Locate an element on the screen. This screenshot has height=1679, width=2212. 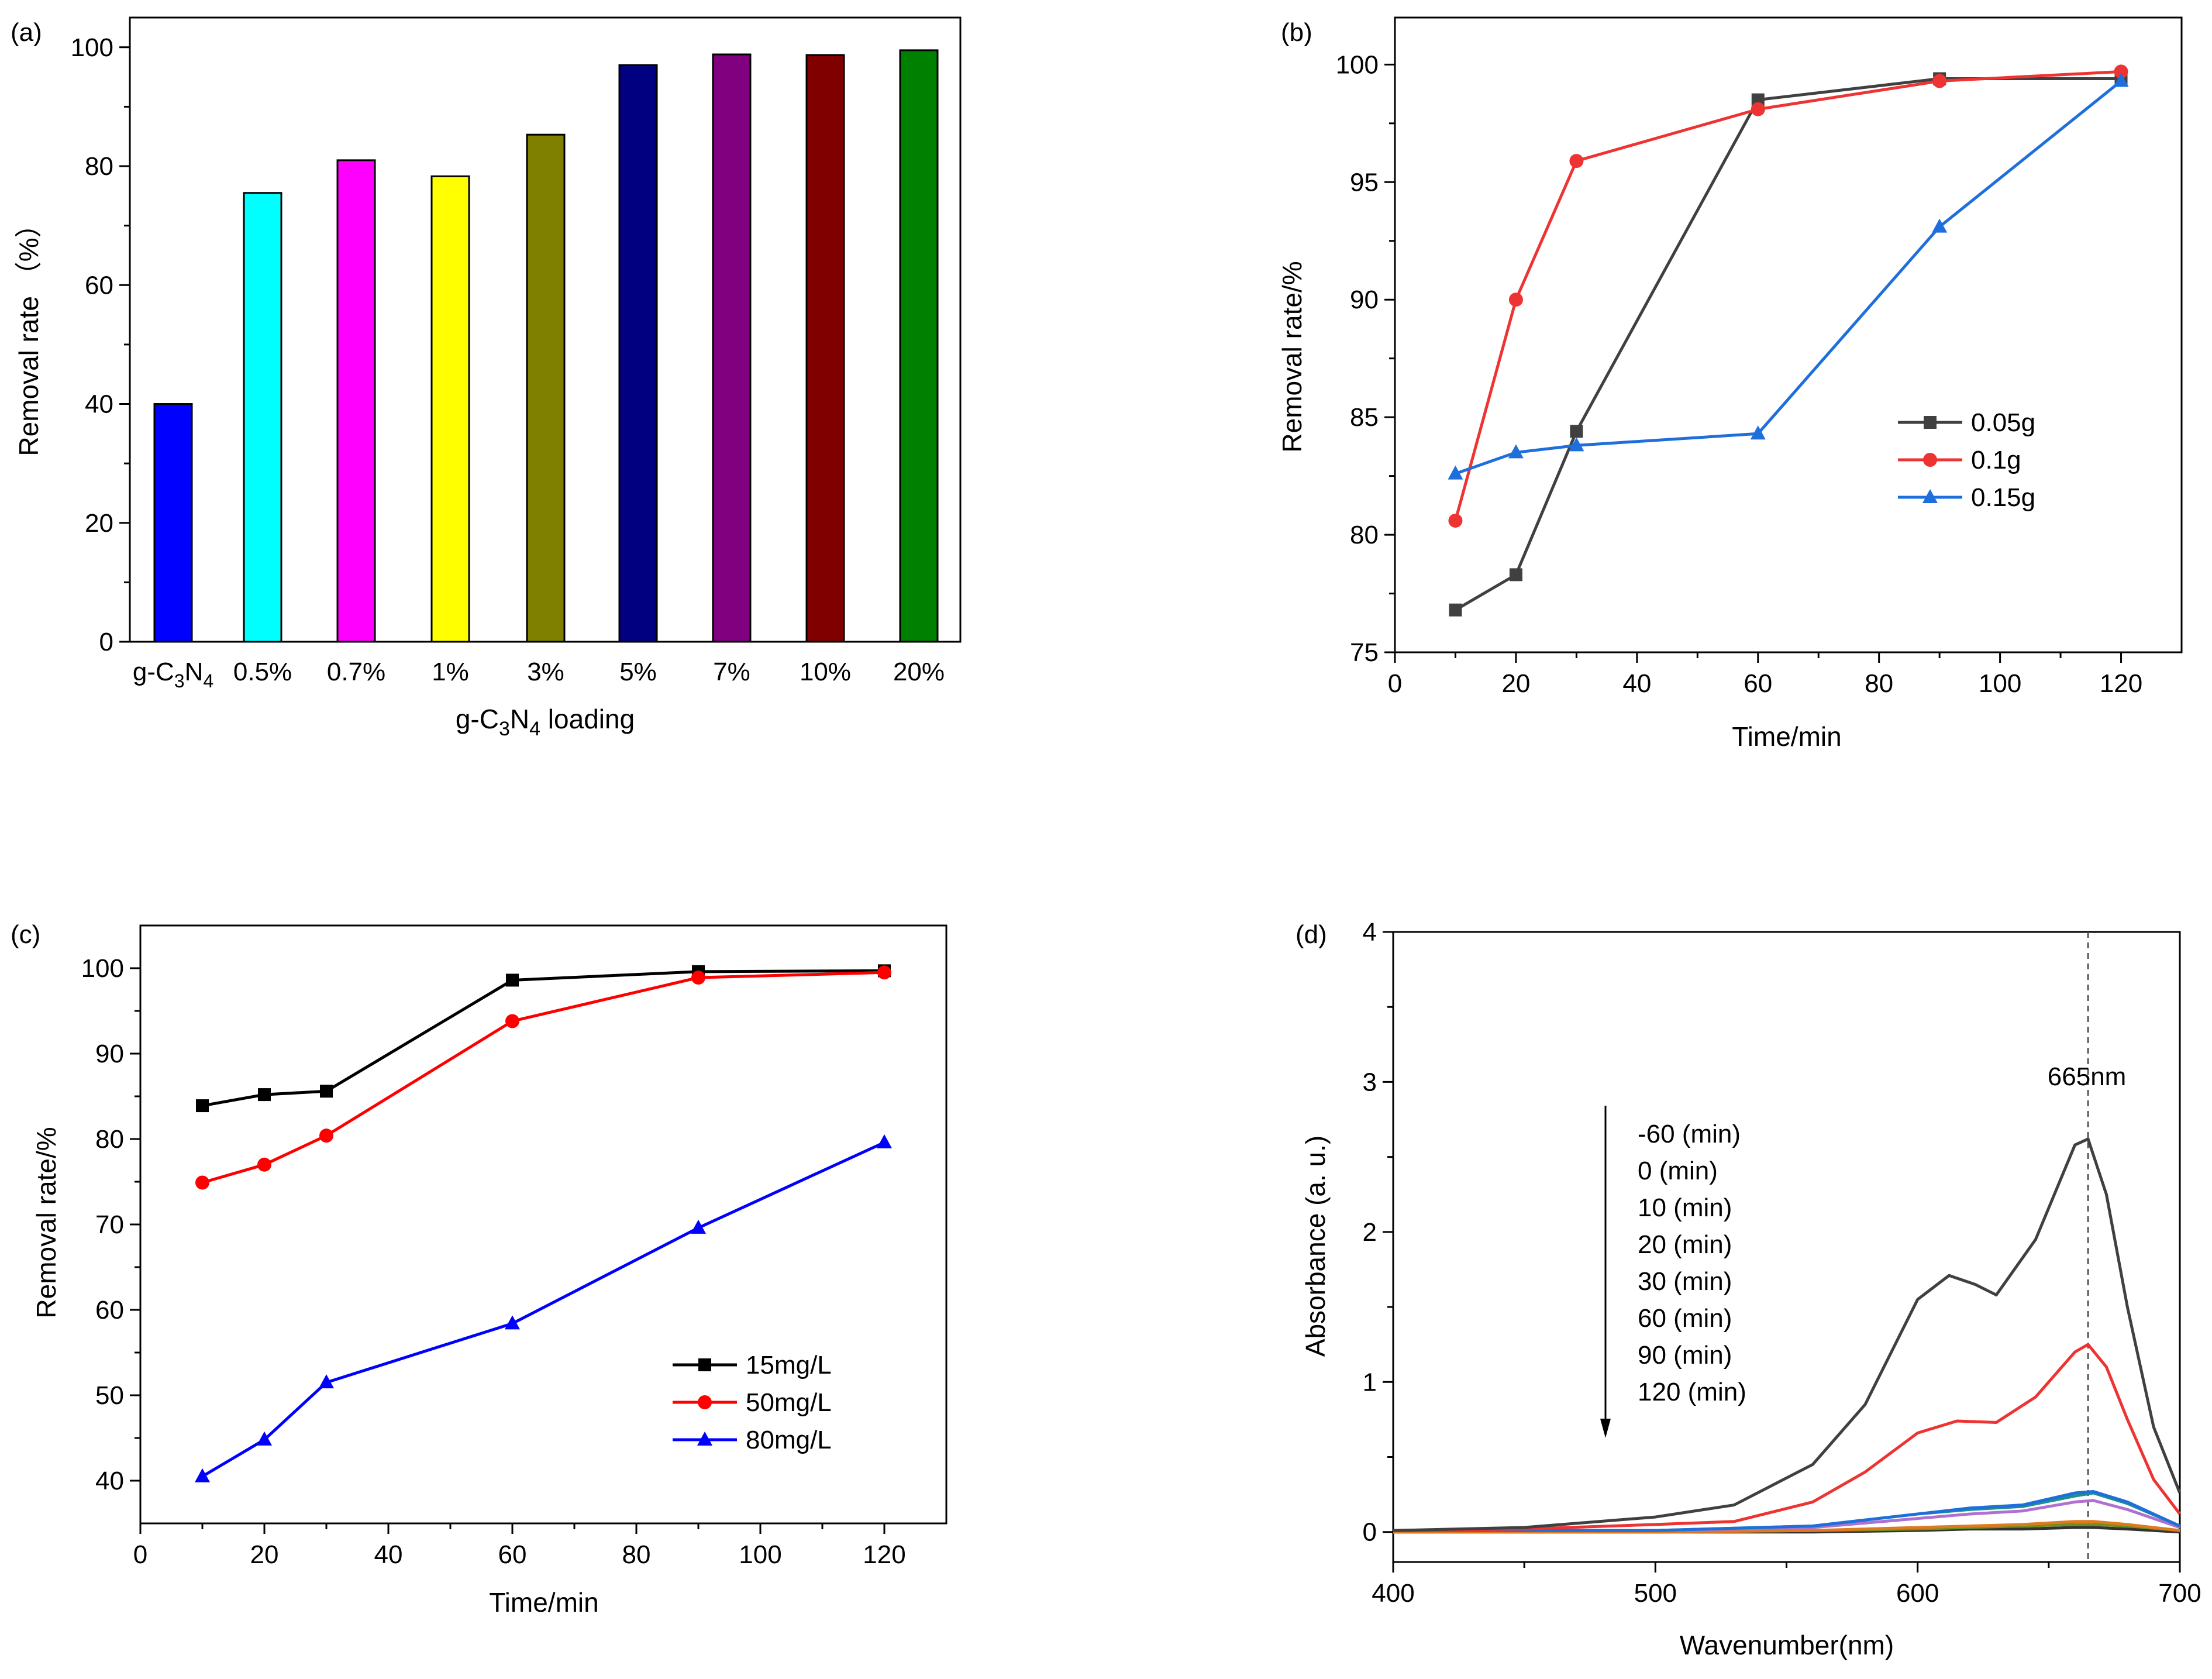
panel-c-x-tick-label: 60 is located at coordinates (512, 1555).